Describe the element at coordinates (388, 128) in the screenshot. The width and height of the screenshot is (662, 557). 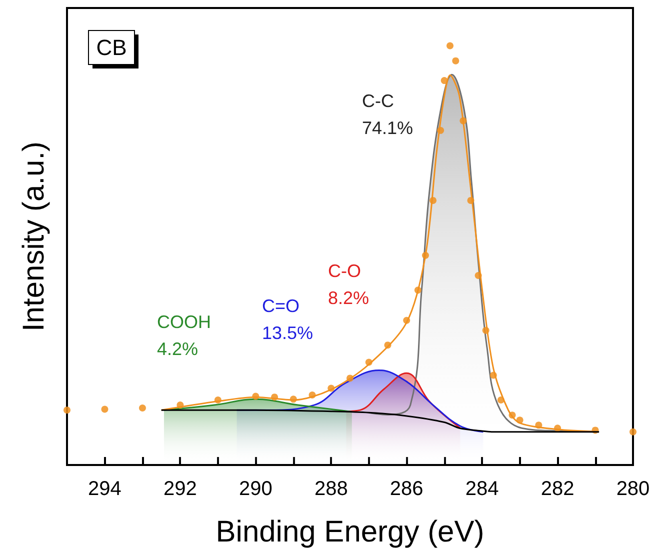
I see `annotation: 74.1%` at that location.